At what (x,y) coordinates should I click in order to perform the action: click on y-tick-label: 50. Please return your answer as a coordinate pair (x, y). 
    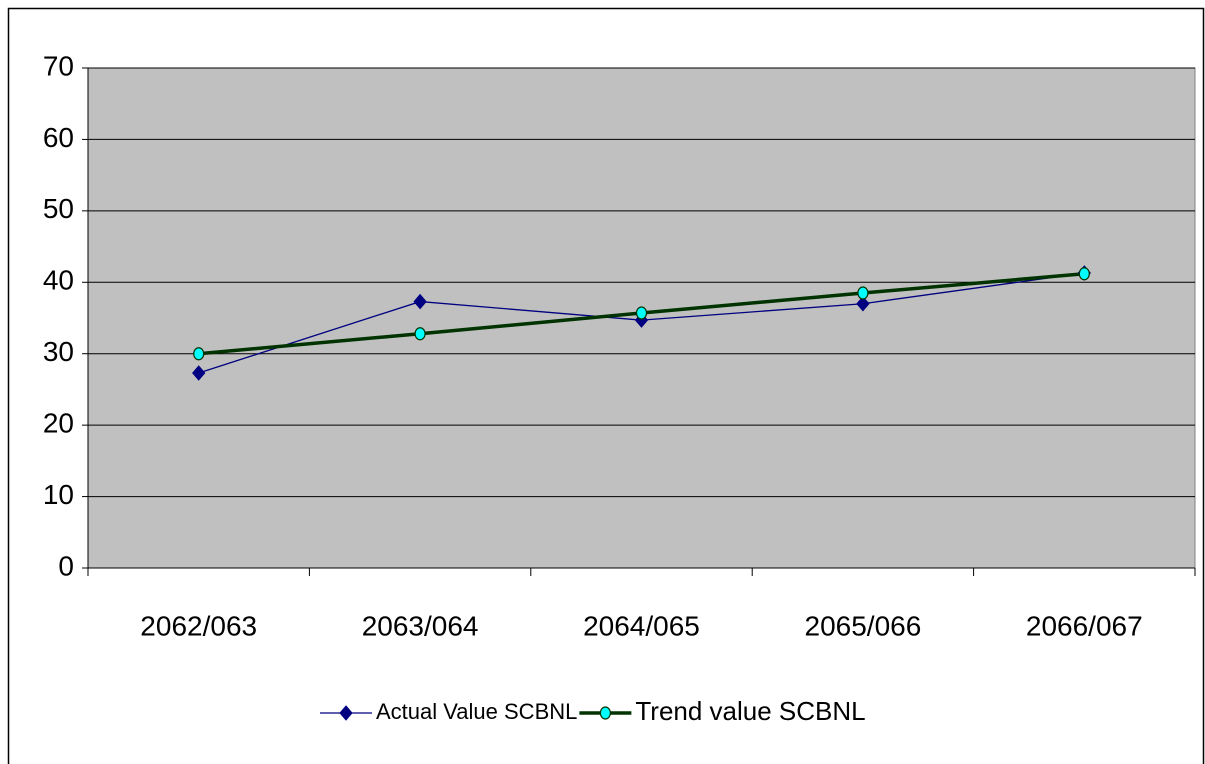
    Looking at the image, I should click on (58, 208).